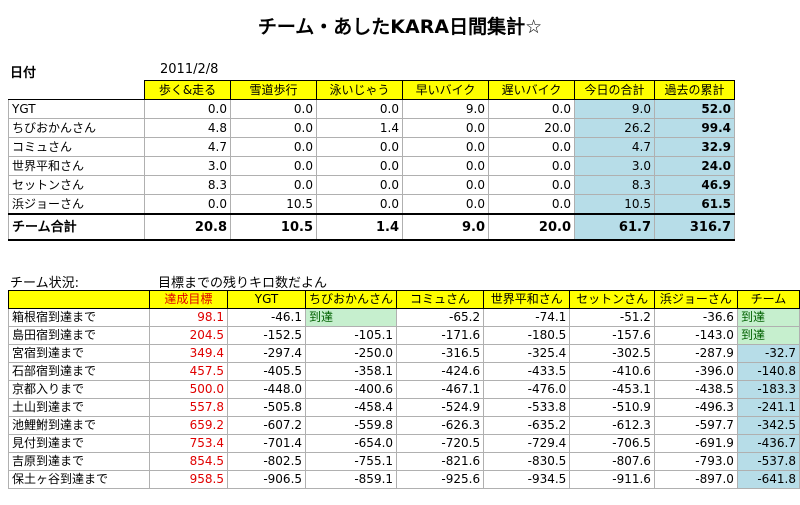 The image size is (800, 505). What do you see at coordinates (351, 335) in the screenshot?
I see `remaining-cell: -105.1` at bounding box center [351, 335].